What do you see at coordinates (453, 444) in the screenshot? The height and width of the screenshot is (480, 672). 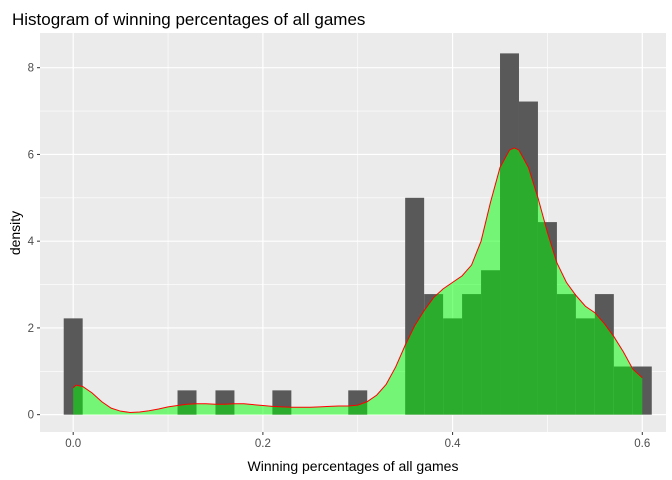 I see `x-tick-label: 0.4` at bounding box center [453, 444].